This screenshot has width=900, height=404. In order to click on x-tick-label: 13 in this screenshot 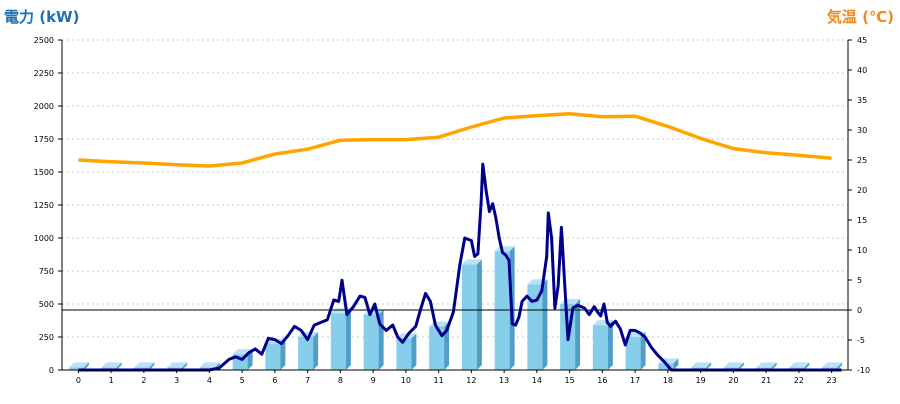, I will do `click(504, 380)`.